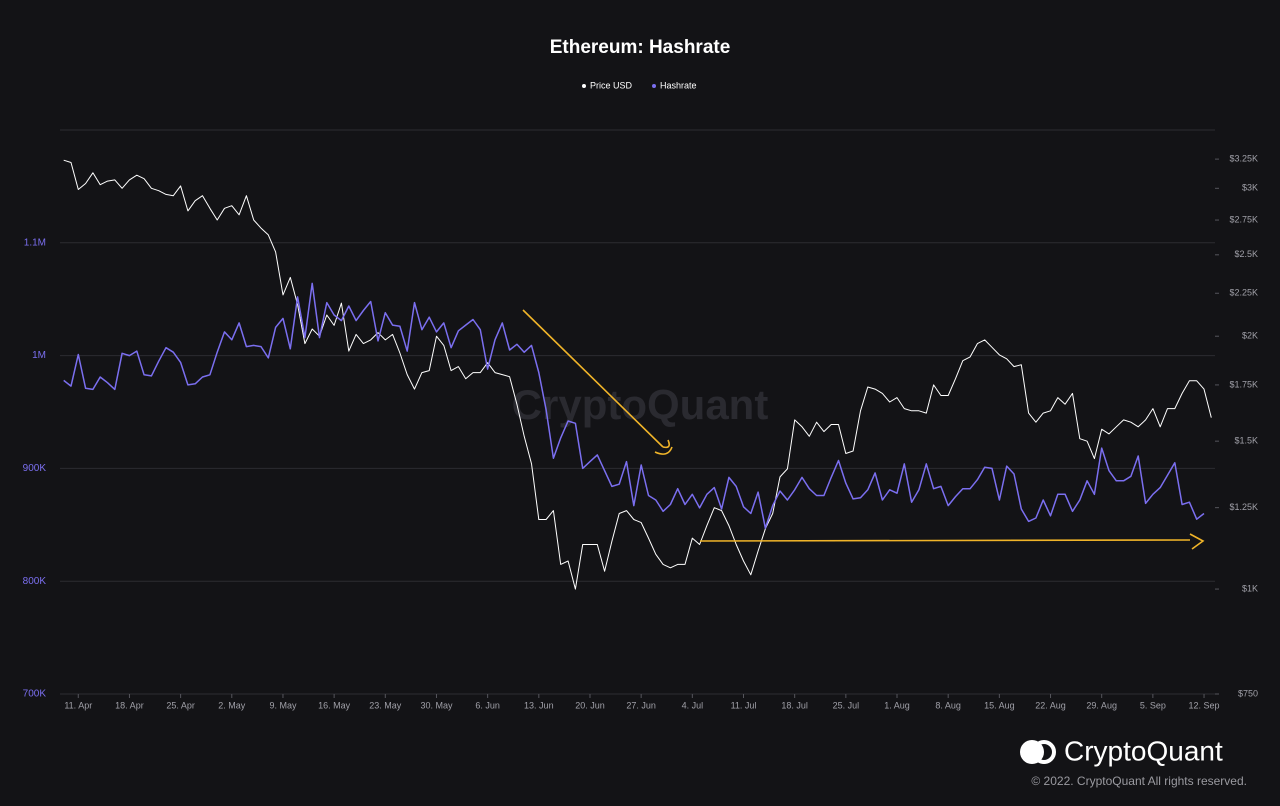 The width and height of the screenshot is (1280, 806). Describe the element at coordinates (1250, 336) in the screenshot. I see `y2-tick-label: $2K` at that location.